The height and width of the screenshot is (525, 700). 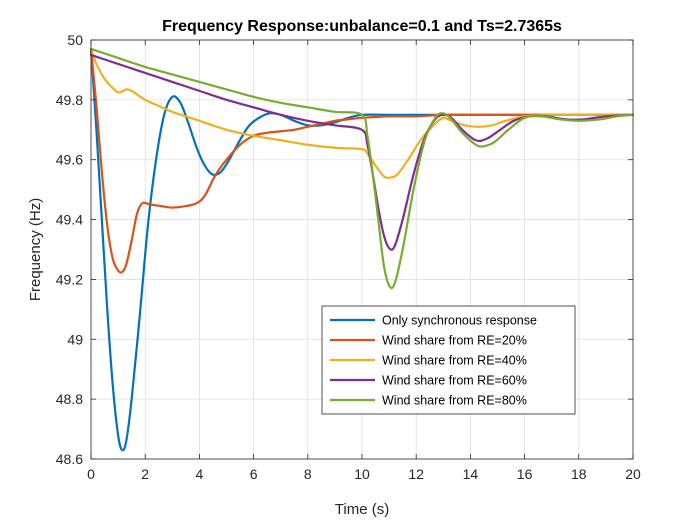 What do you see at coordinates (633, 474) in the screenshot?
I see `x-tick-label: 20` at bounding box center [633, 474].